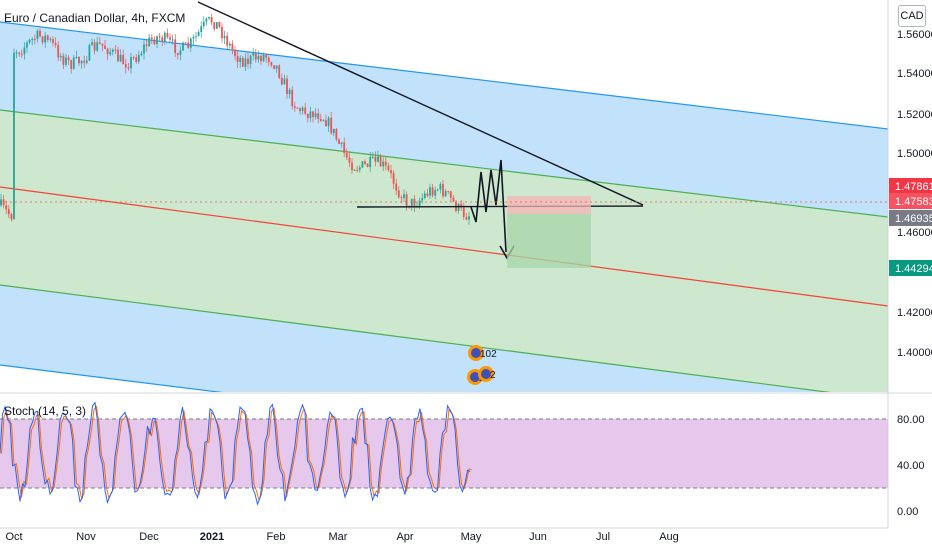  What do you see at coordinates (95, 18) in the screenshot?
I see `chart-title: Euro / Canadian Dollar, 4h, FXCM` at bounding box center [95, 18].